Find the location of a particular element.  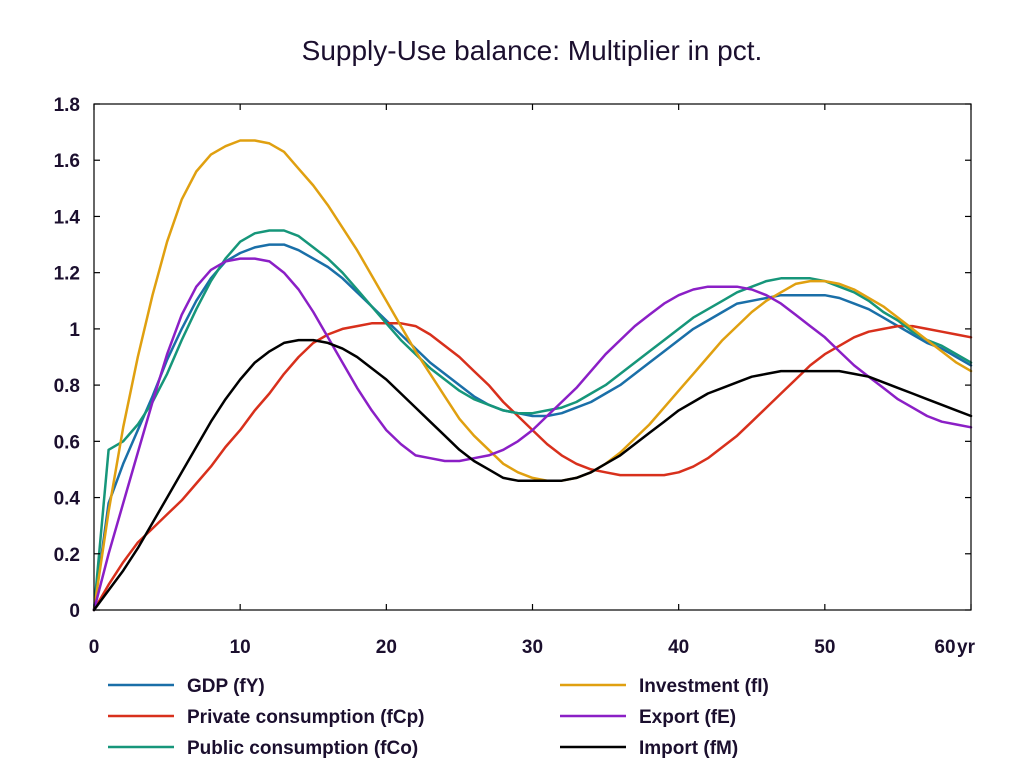

legend-label-4: Export (fE) is located at coordinates (687, 717).